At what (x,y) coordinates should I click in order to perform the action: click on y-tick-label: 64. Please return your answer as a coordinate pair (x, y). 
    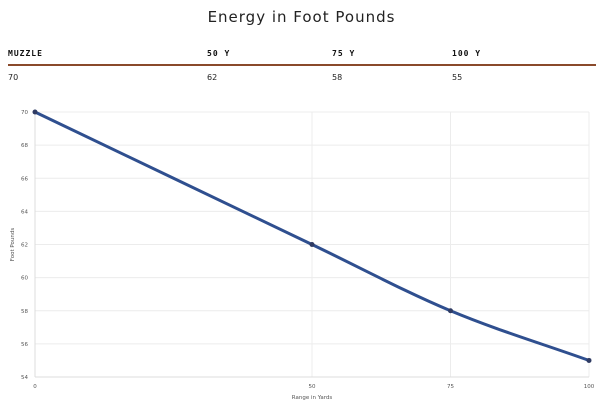
    Looking at the image, I should click on (24, 212).